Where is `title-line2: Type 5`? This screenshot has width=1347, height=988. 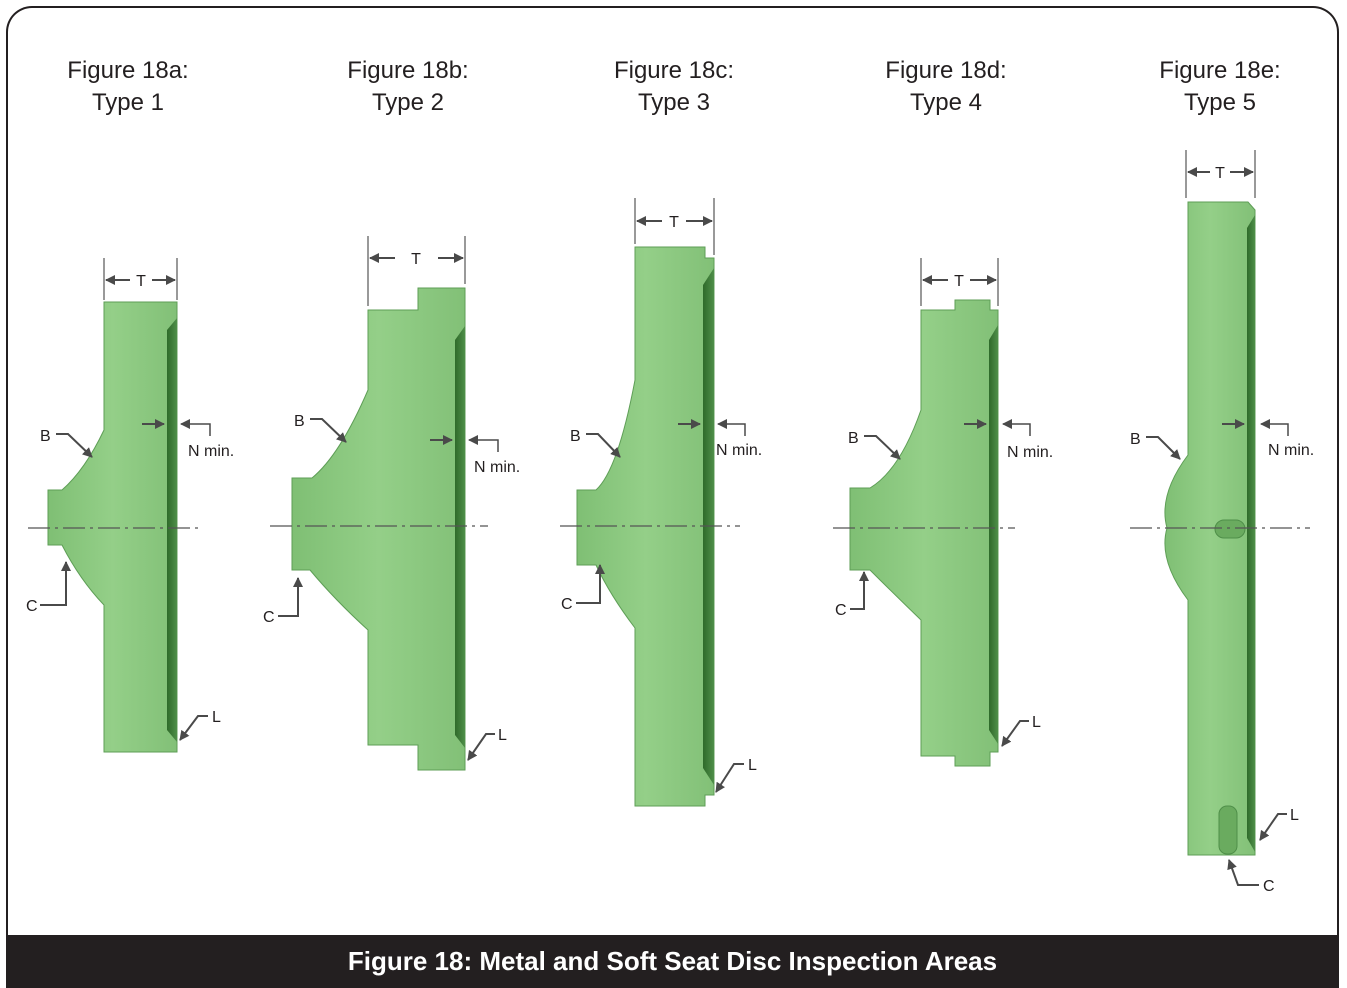
title-line2: Type 5 is located at coordinates (1220, 102).